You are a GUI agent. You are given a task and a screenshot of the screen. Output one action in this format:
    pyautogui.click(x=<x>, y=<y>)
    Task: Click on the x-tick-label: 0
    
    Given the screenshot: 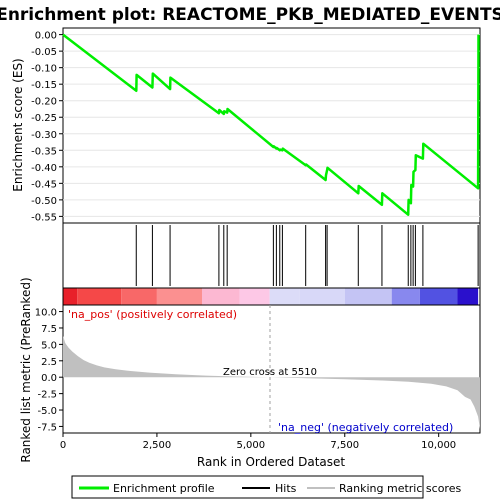 What is the action you would take?
    pyautogui.click(x=63, y=445)
    